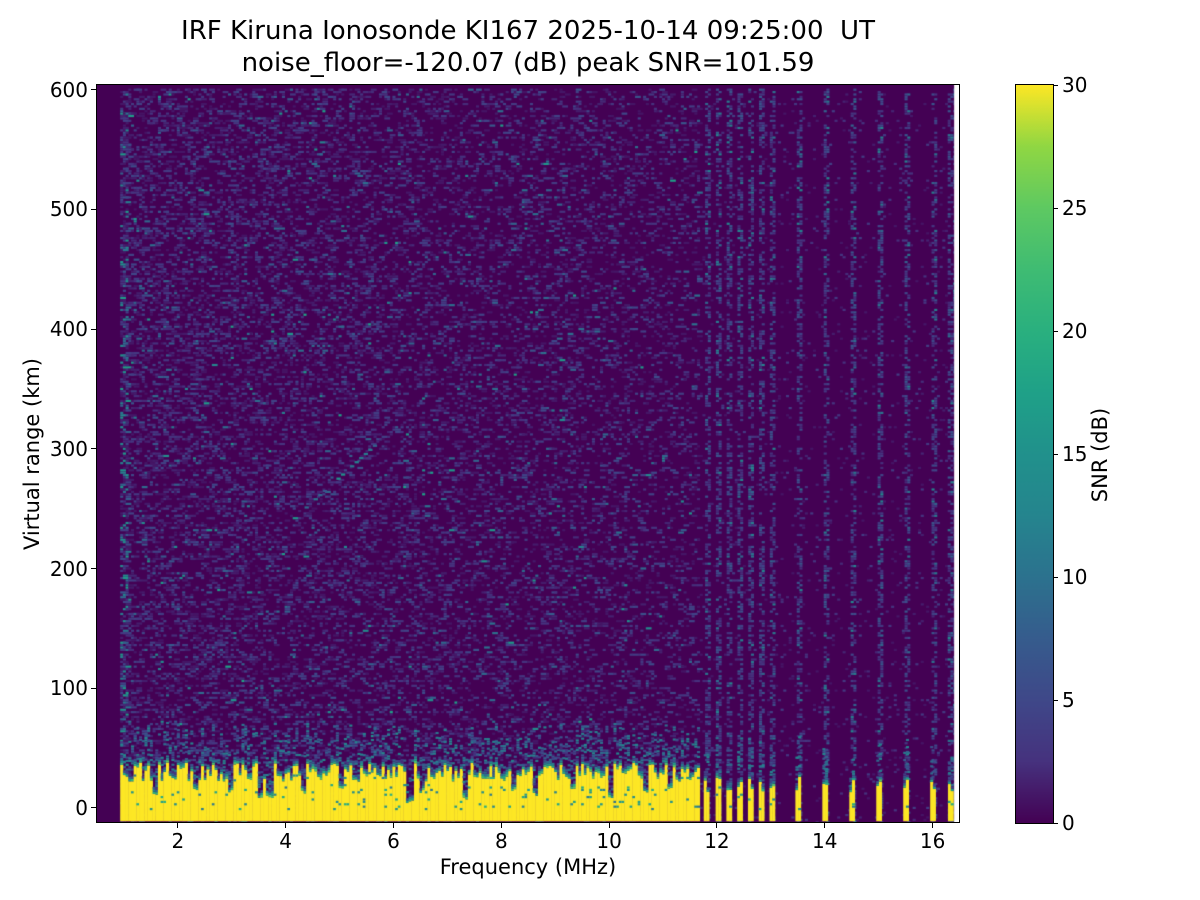 Image resolution: width=1200 pixels, height=900 pixels. What do you see at coordinates (68, 209) in the screenshot?
I see `y-tick-label: 500` at bounding box center [68, 209].